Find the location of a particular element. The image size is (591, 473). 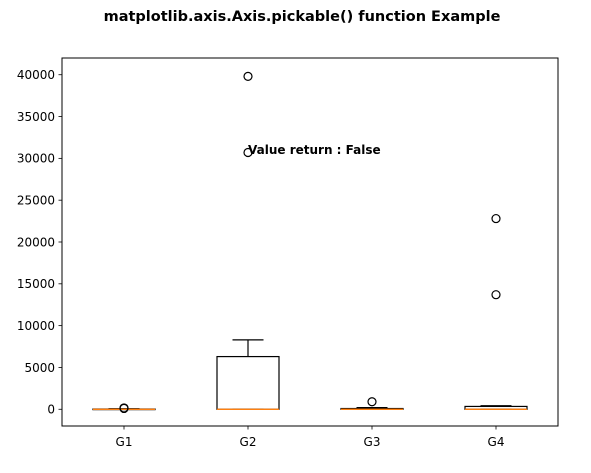

box-group-g3 is located at coordinates (372, 403).